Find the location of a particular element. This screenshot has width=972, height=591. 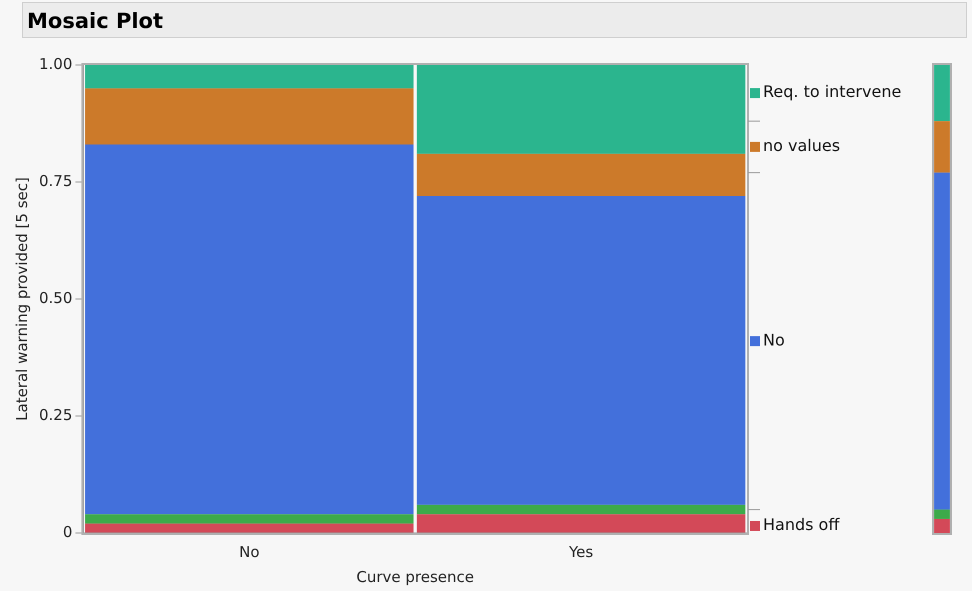

y-tick-label: 0.50 is located at coordinates (55, 297).